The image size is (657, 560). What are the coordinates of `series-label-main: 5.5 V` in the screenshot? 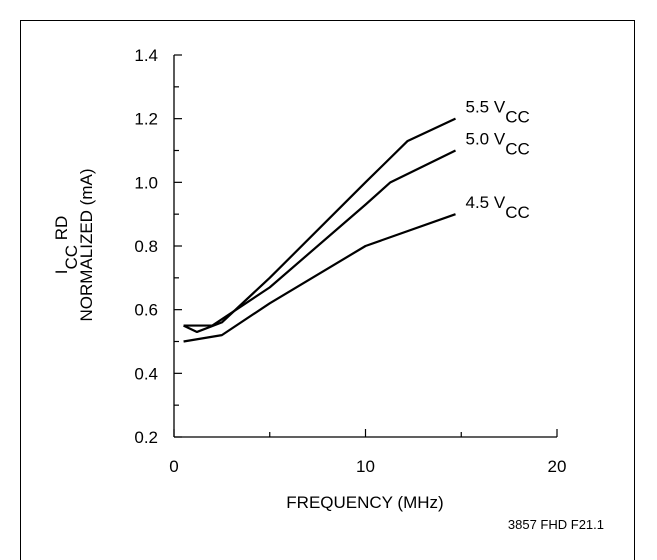 It's located at (486, 107).